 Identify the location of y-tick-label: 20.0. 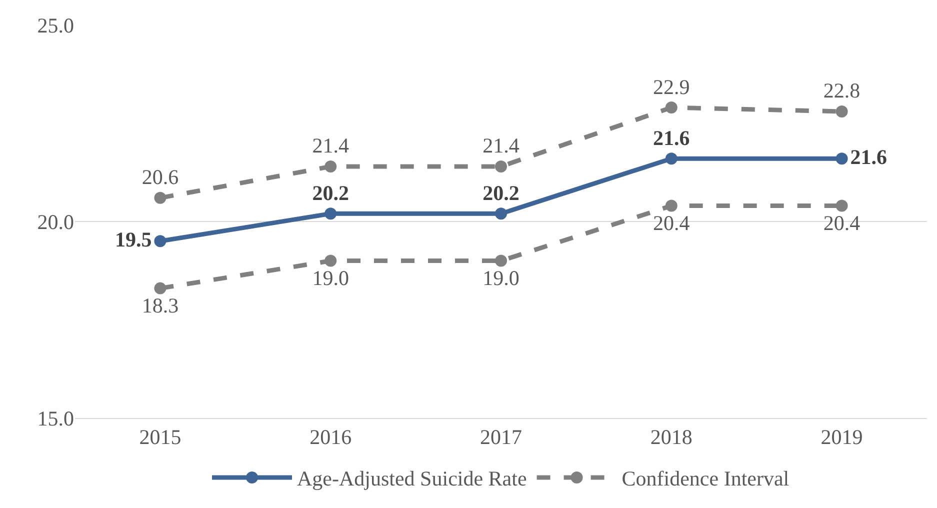
(55, 222).